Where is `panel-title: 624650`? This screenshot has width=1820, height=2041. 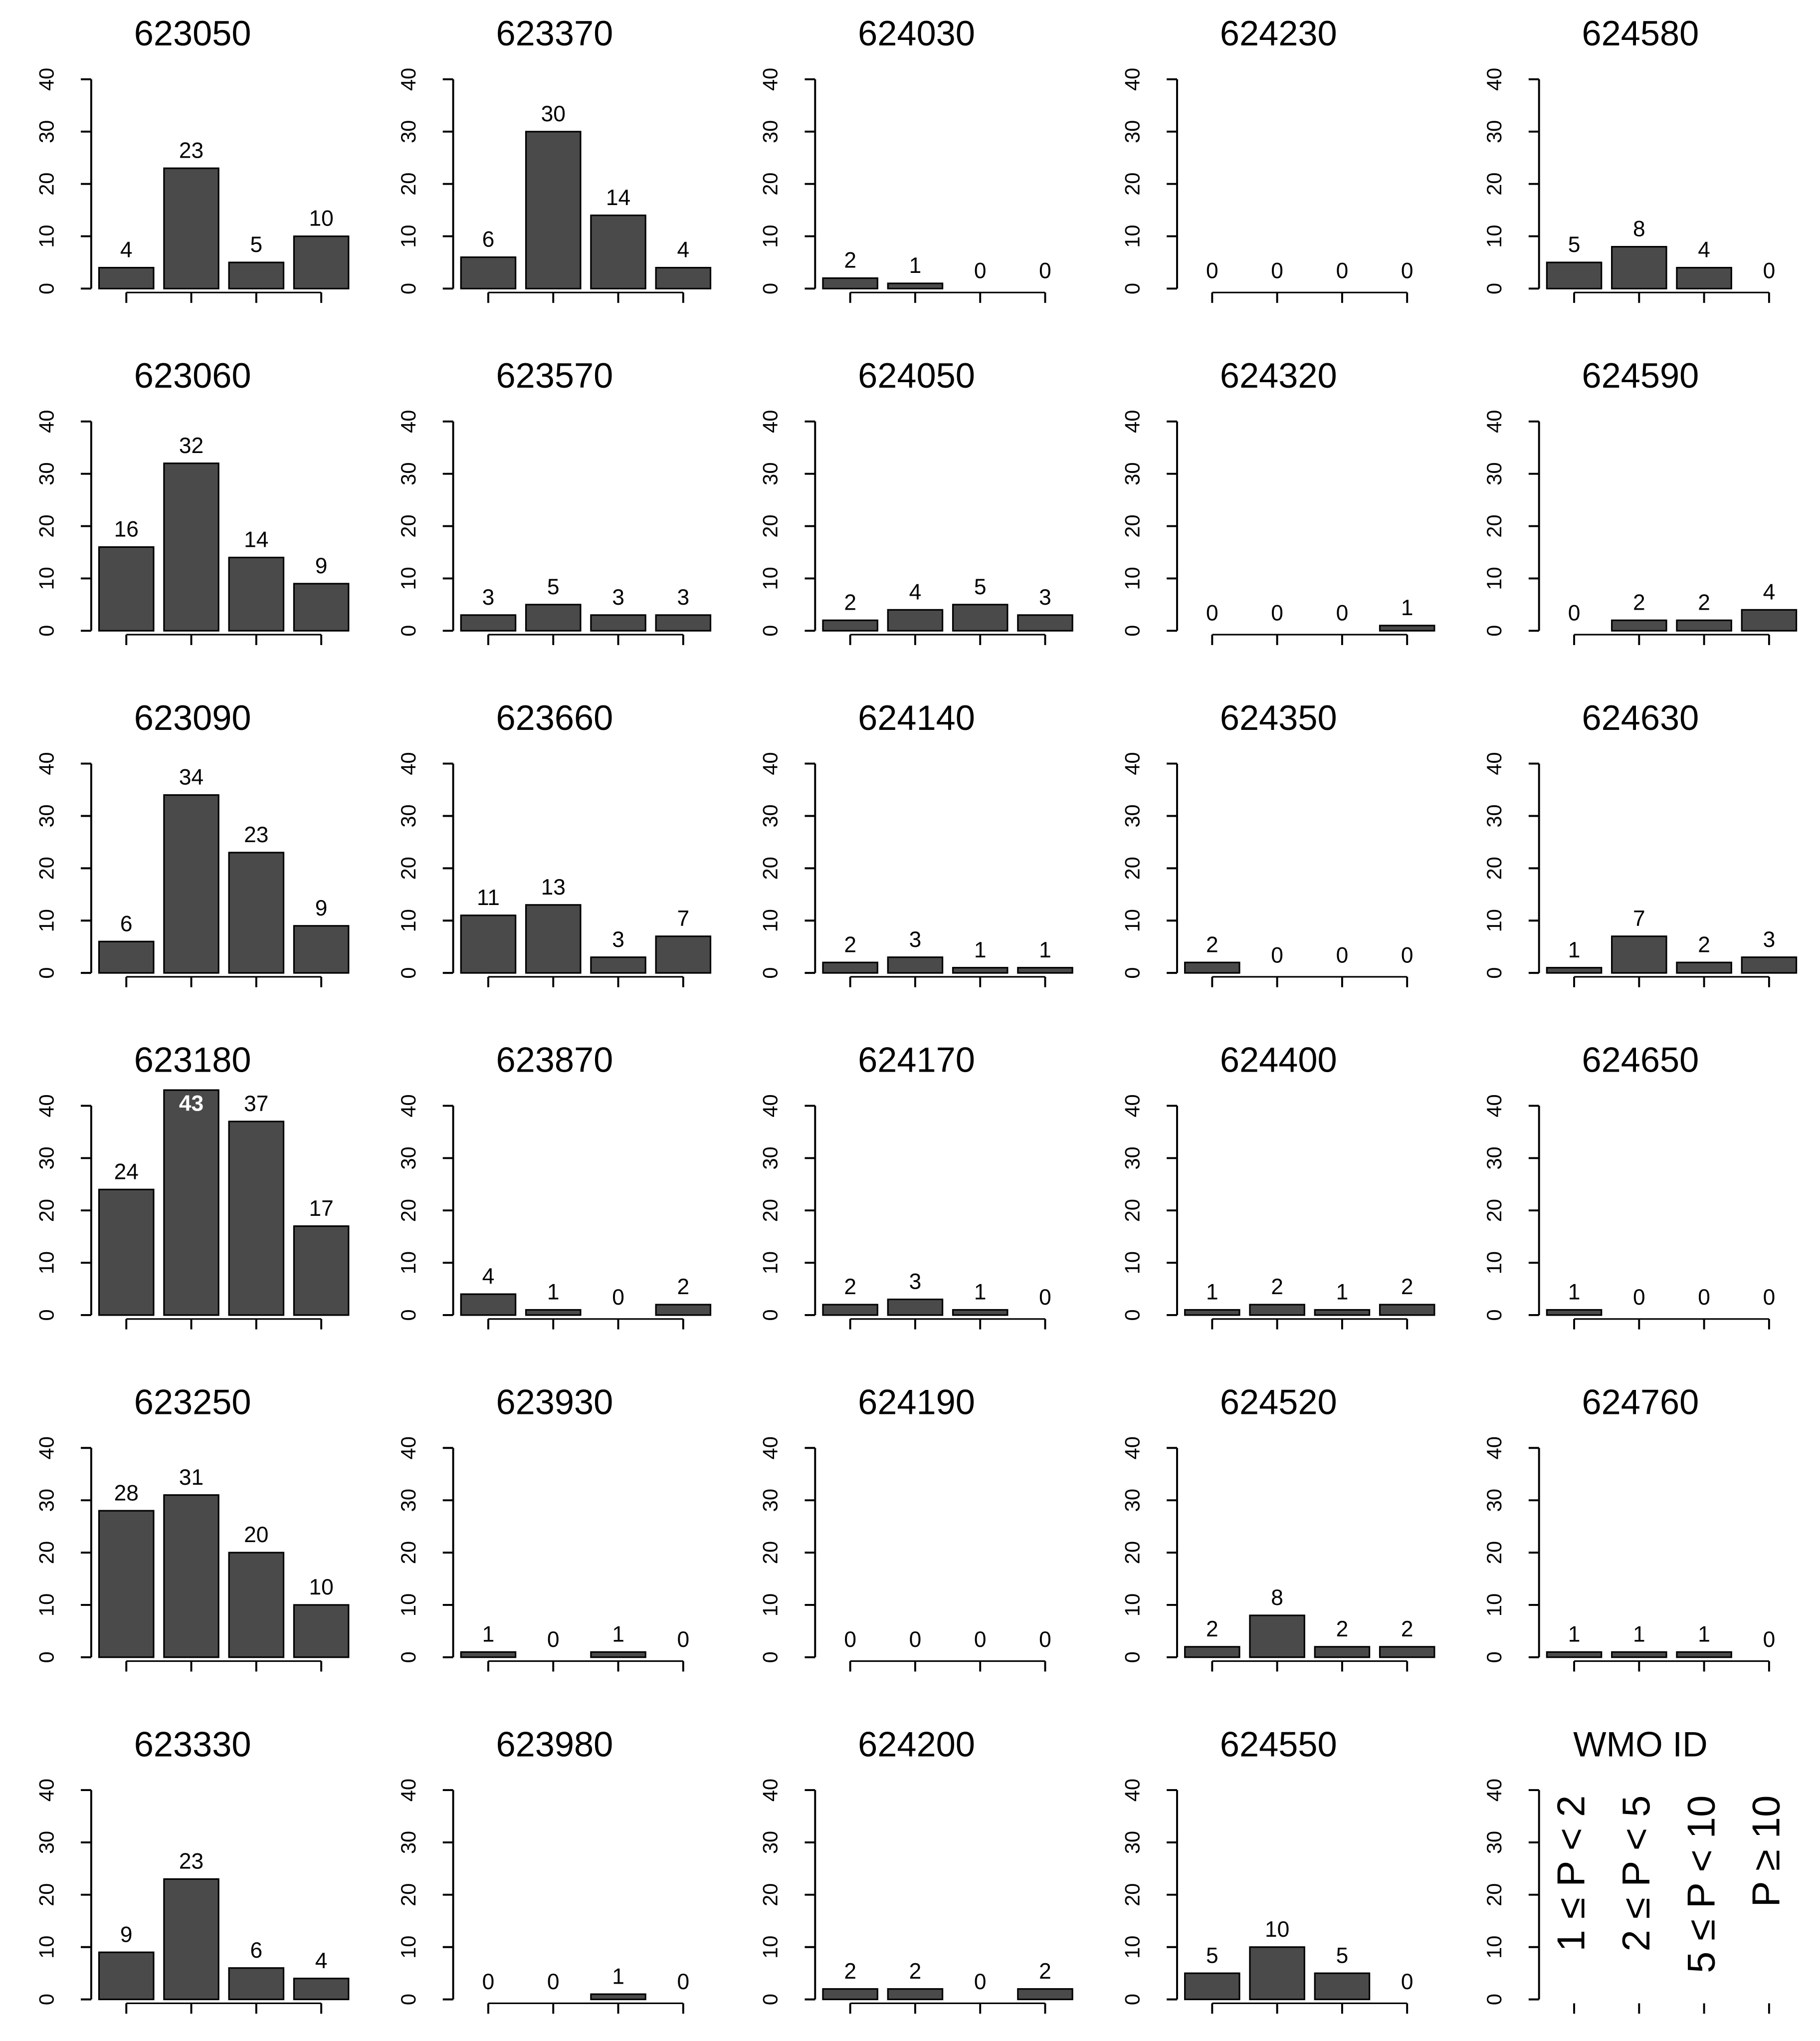 panel-title: 624650 is located at coordinates (1641, 1060).